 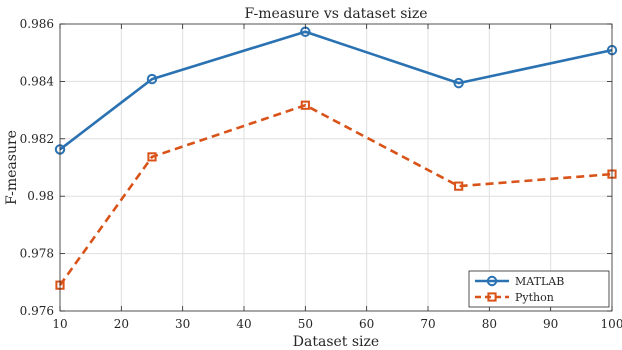 What do you see at coordinates (37, 311) in the screenshot?
I see `y-tick-label: 0.976` at bounding box center [37, 311].